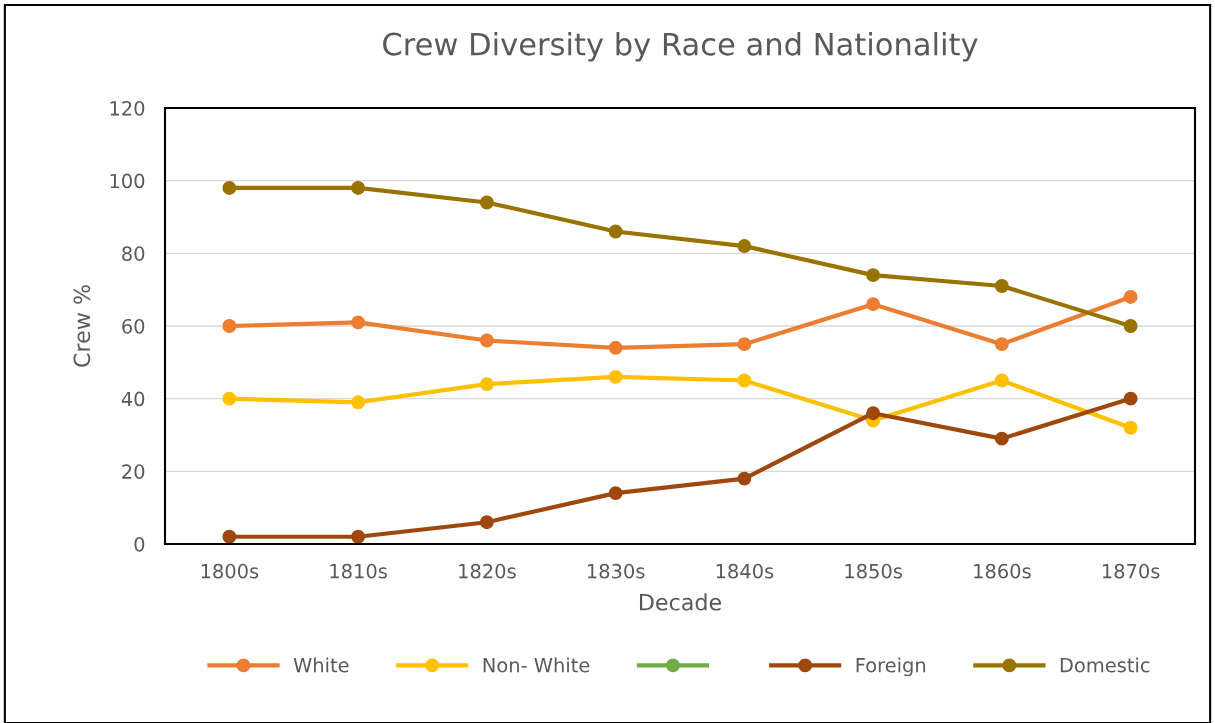 This screenshot has width=1215, height=723. I want to click on y-tick-label: 0, so click(139, 544).